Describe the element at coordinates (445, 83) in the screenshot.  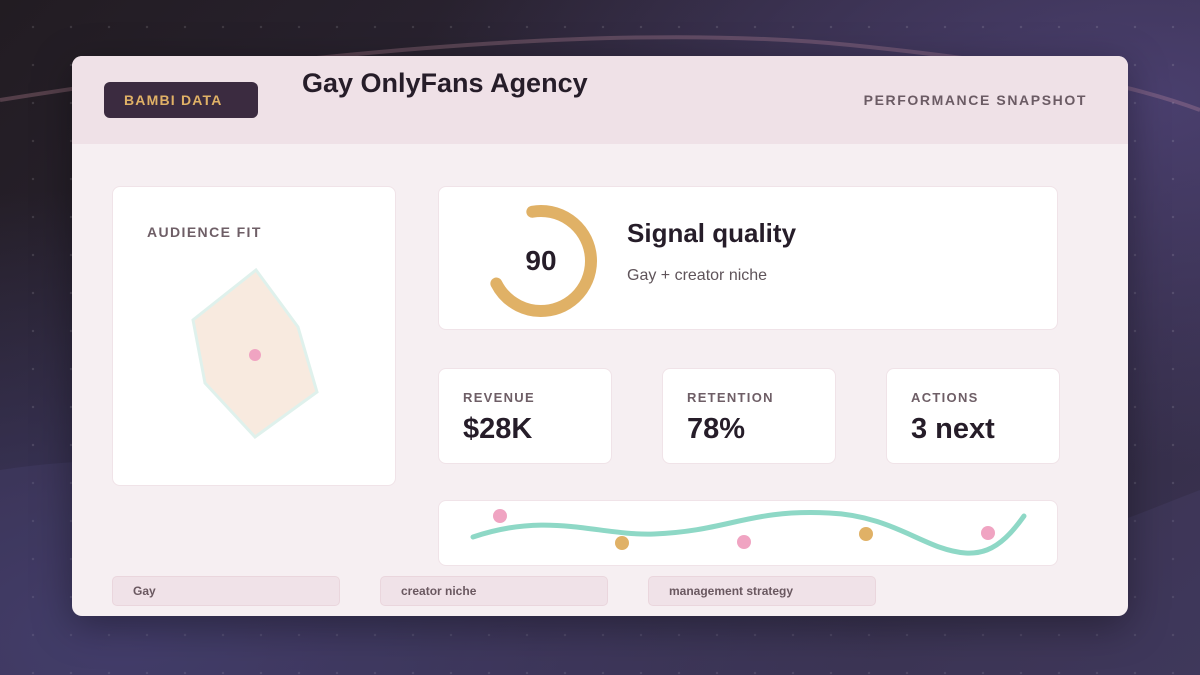
I see `page-title: Gay OnlyFans Agency` at that location.